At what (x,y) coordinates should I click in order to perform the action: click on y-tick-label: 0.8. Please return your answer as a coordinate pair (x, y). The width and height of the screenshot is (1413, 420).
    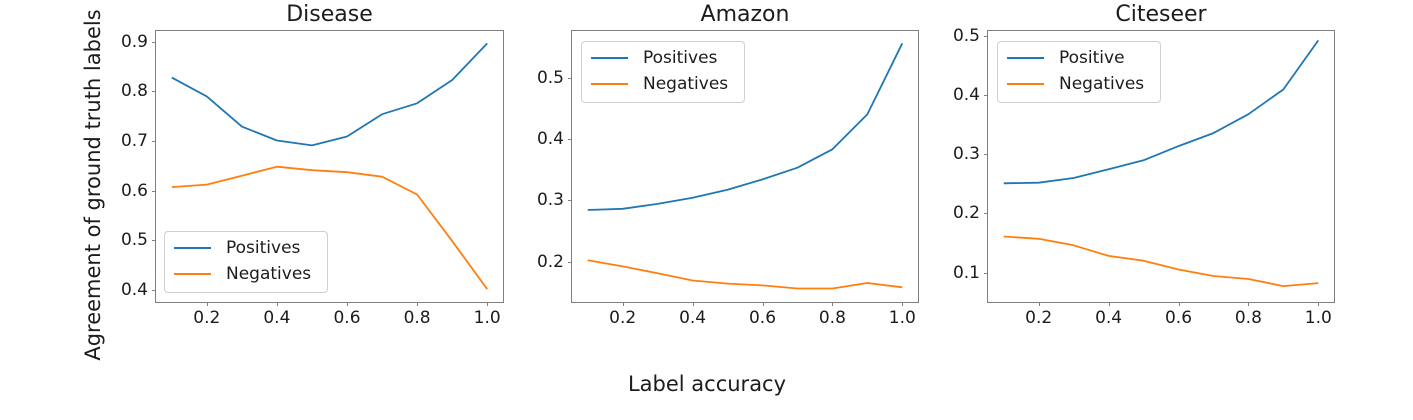
    Looking at the image, I should click on (134, 91).